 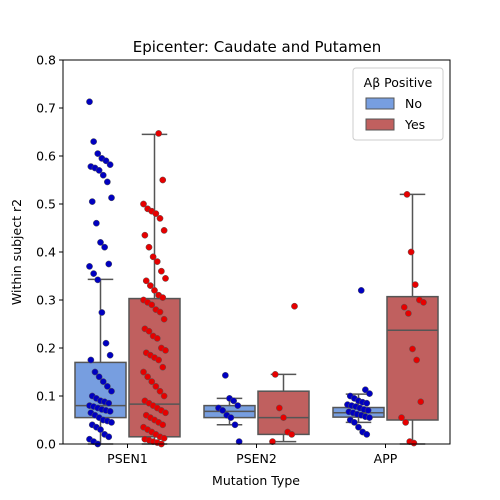 What do you see at coordinates (46, 108) in the screenshot?
I see `y-tick-label: 0.7` at bounding box center [46, 108].